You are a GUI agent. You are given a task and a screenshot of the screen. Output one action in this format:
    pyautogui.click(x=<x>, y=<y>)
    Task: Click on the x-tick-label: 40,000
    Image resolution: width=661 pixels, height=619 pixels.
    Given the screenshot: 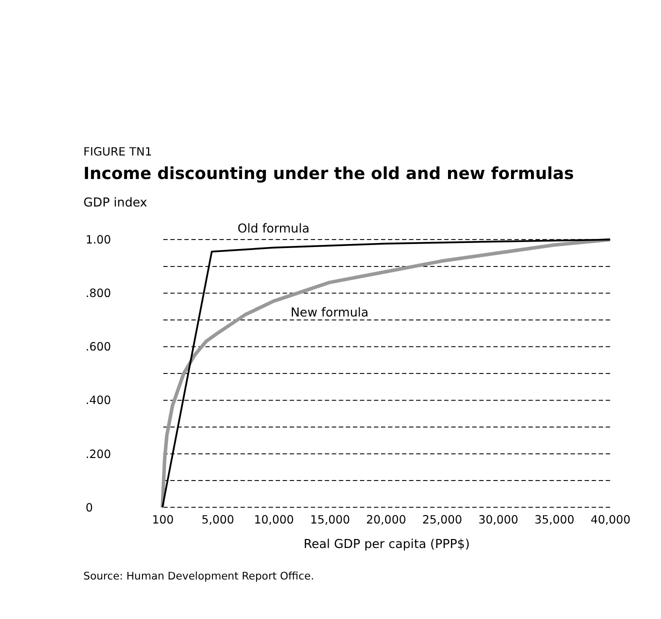 What is the action you would take?
    pyautogui.click(x=610, y=519)
    